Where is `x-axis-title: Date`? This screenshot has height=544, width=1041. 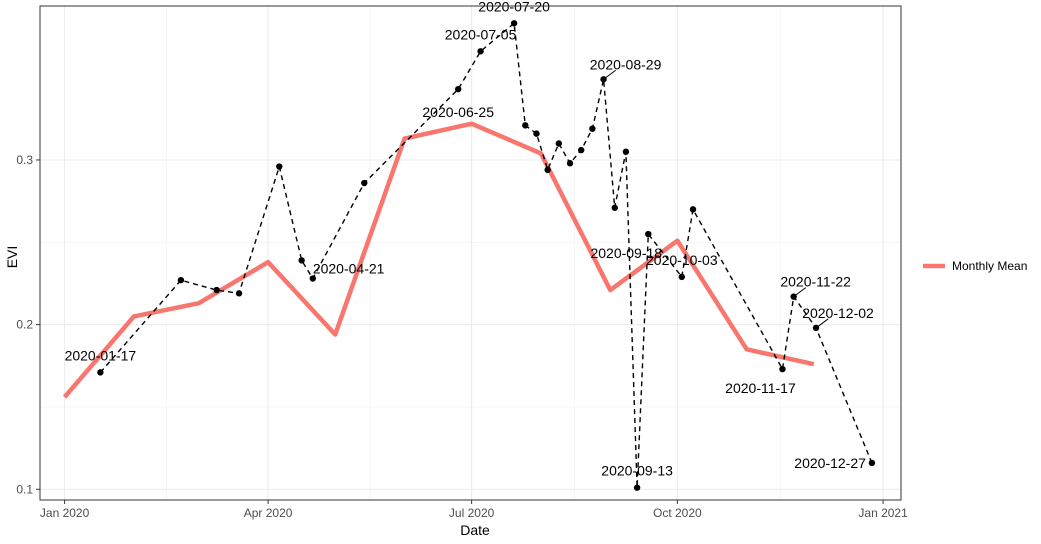 x-axis-title: Date is located at coordinates (475, 530).